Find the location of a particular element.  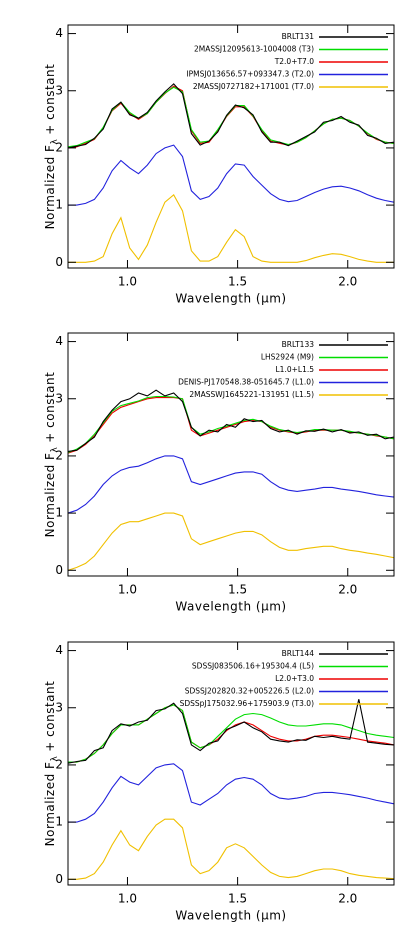

legend-label: 2MASSJ0727182+171001 (T7.0) is located at coordinates (253, 86).